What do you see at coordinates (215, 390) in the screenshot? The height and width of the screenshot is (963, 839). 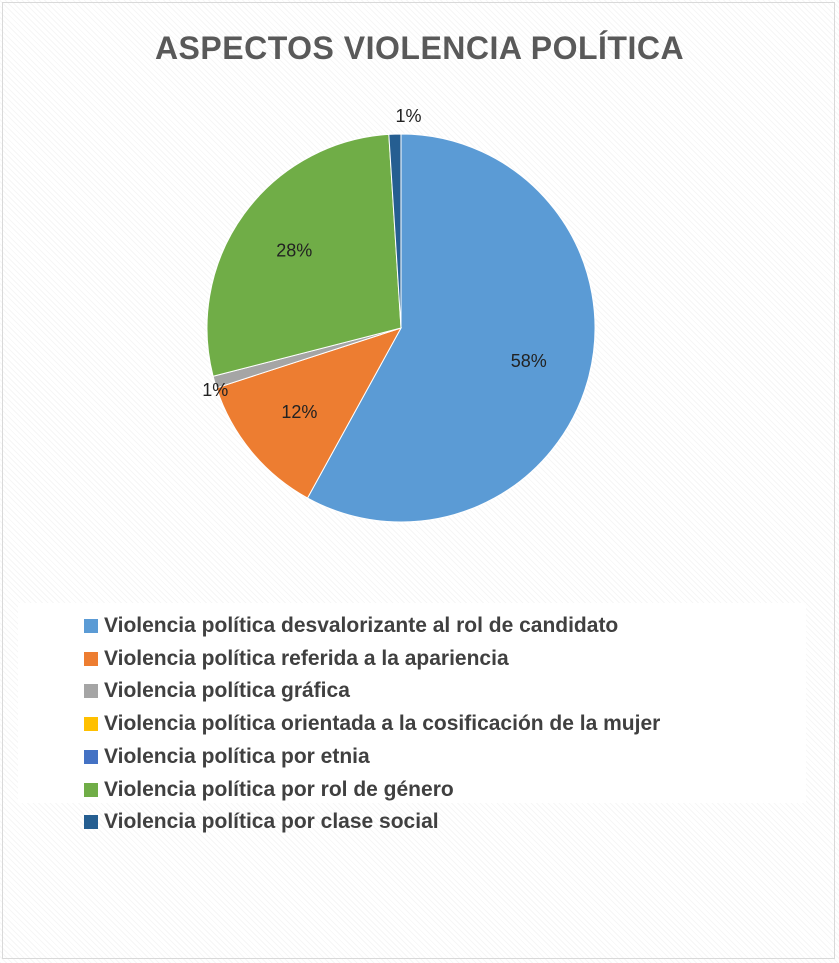 I see `data-label-violencia-politica-grafica: 1%` at bounding box center [215, 390].